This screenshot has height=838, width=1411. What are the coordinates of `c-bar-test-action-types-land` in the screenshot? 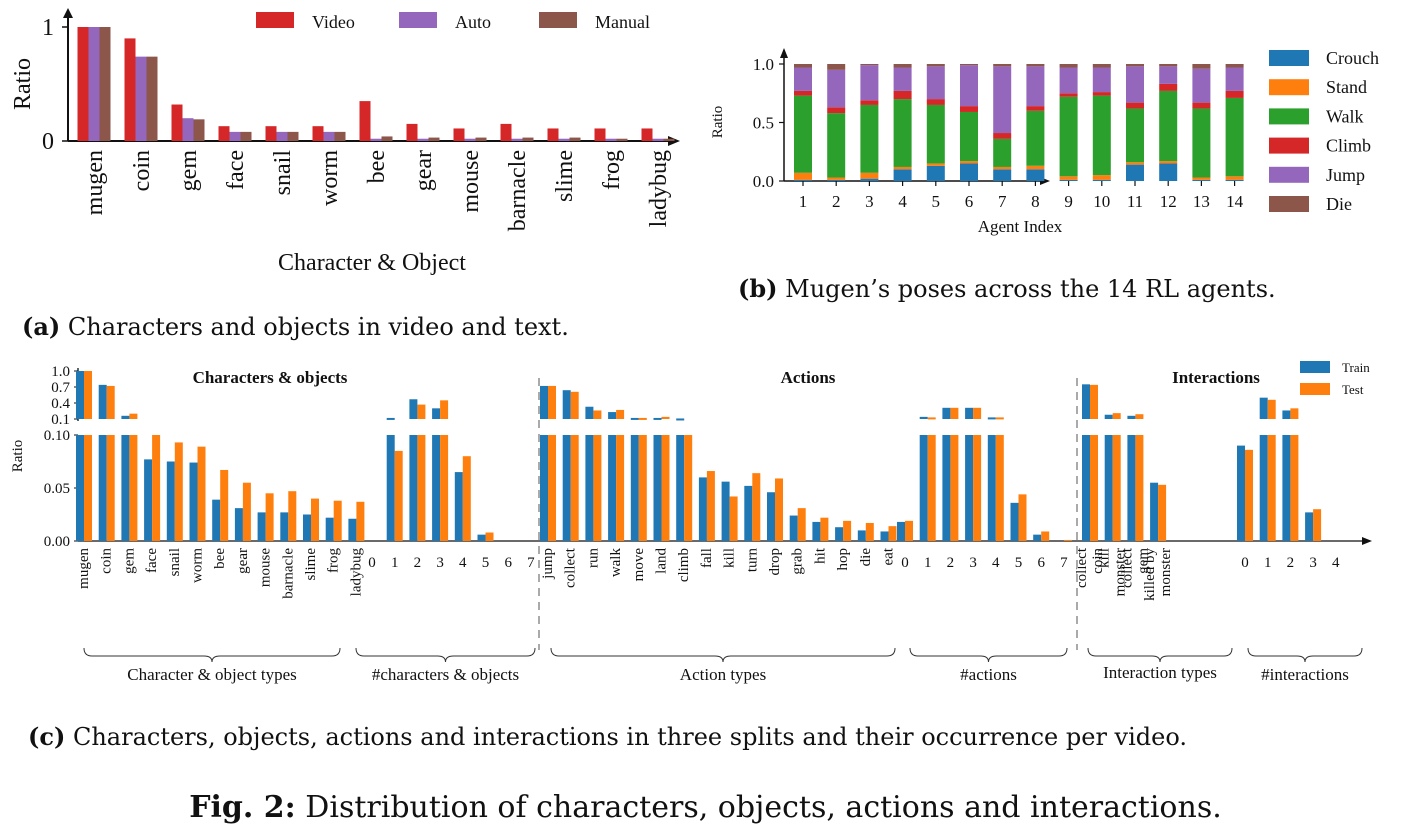 It's located at (665, 488).